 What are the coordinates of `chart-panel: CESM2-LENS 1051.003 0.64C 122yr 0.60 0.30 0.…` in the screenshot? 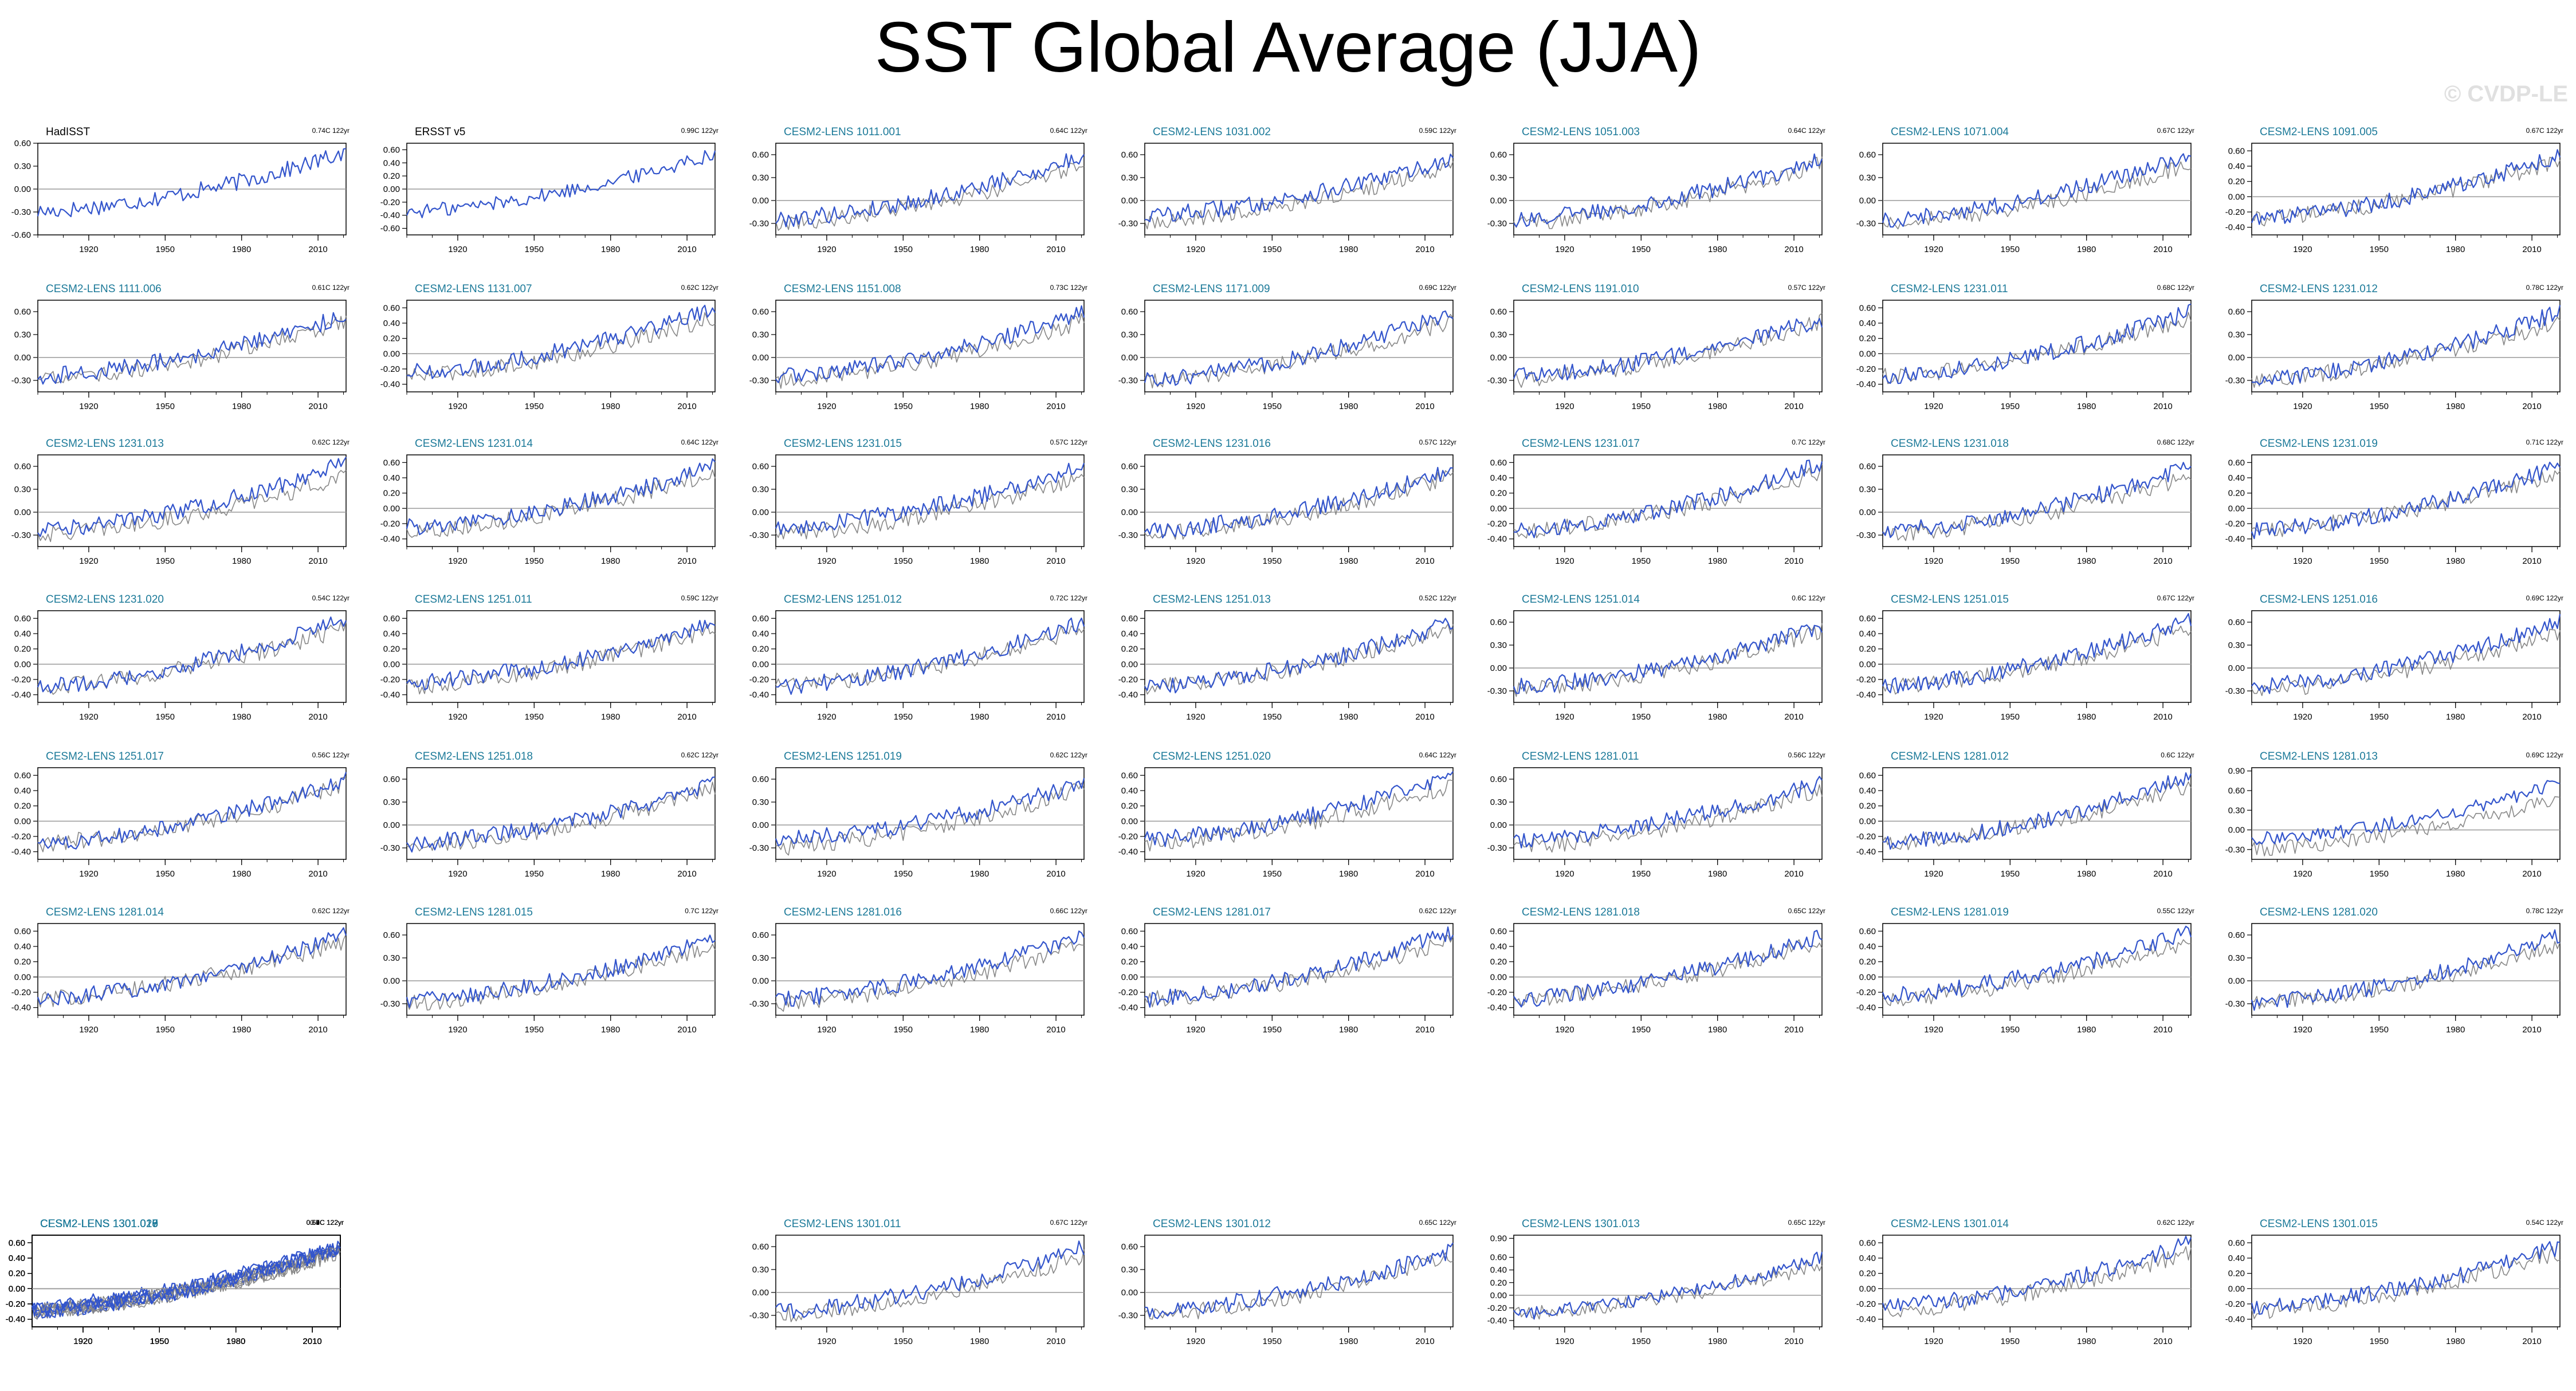 It's located at (1653, 198).